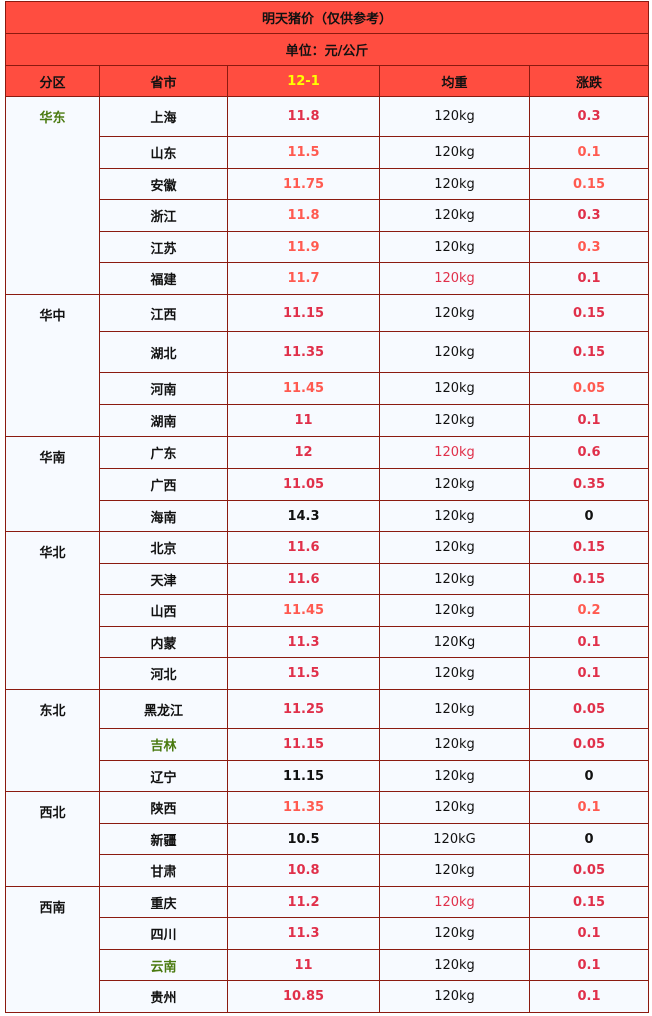 Image resolution: width=652 pixels, height=1016 pixels. Describe the element at coordinates (303, 902) in the screenshot. I see `price-cell: 11.2` at that location.